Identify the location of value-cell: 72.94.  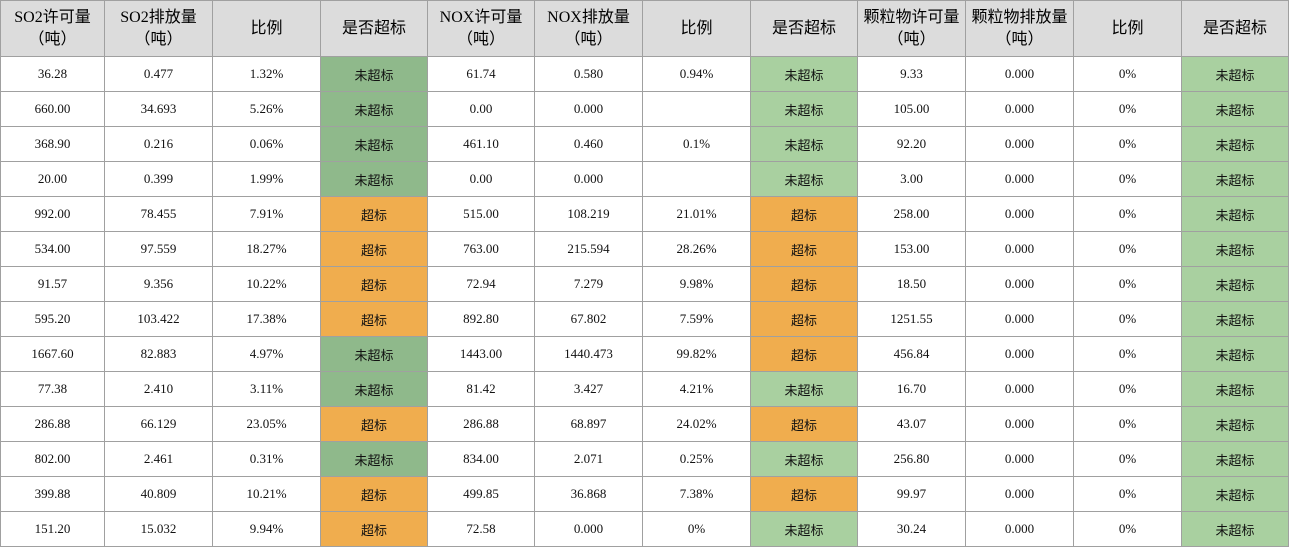
(481, 284).